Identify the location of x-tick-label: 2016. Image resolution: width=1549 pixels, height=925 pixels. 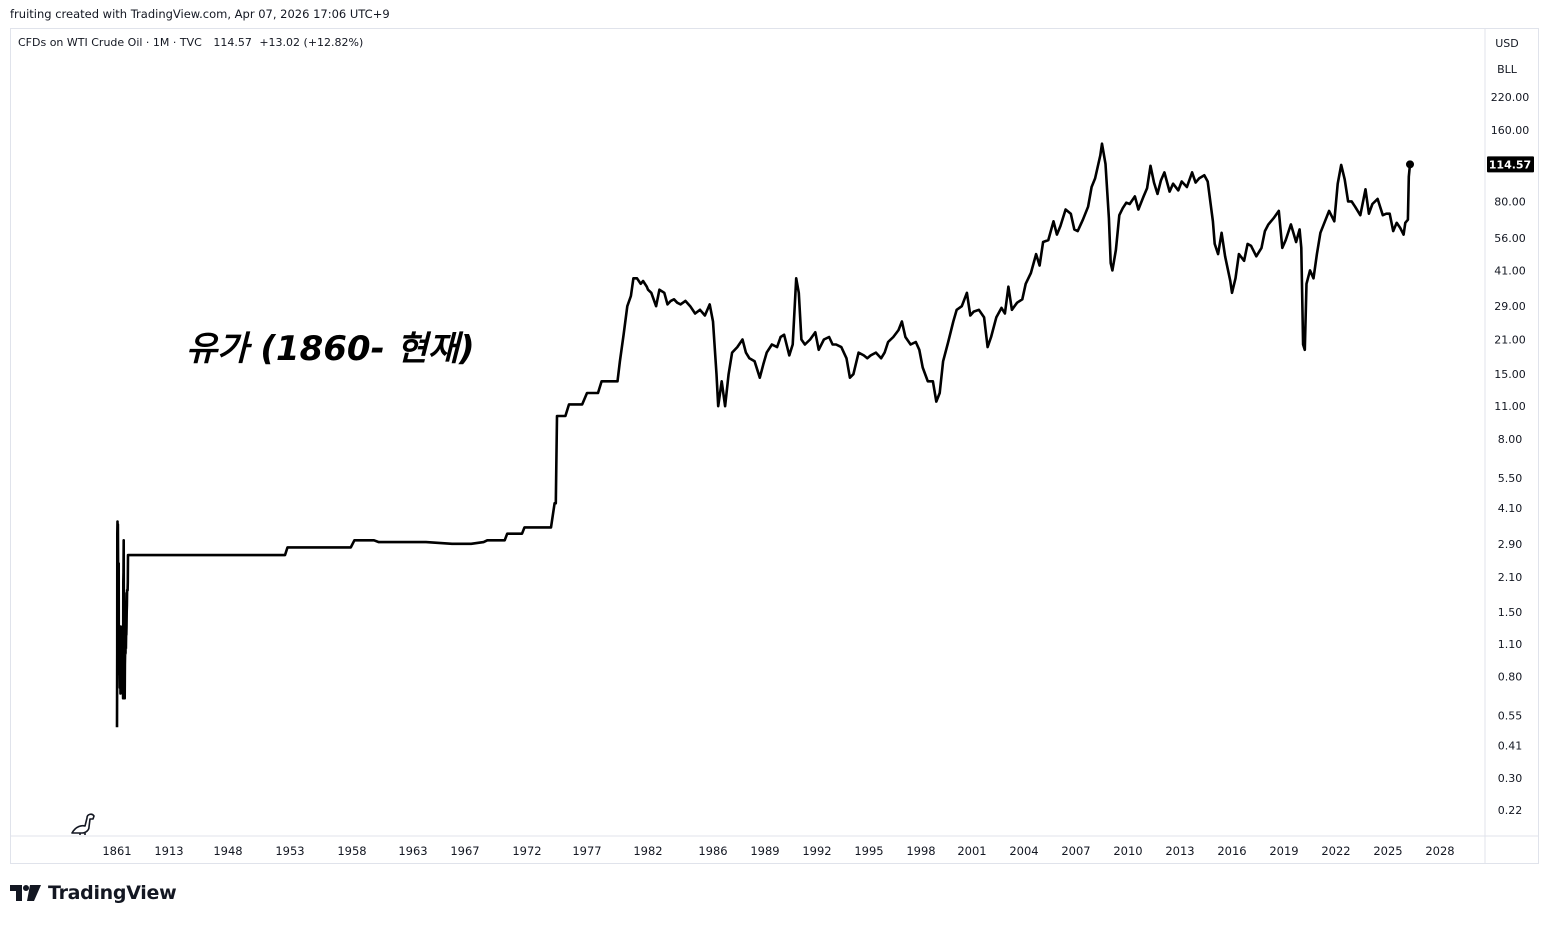
(1231, 851).